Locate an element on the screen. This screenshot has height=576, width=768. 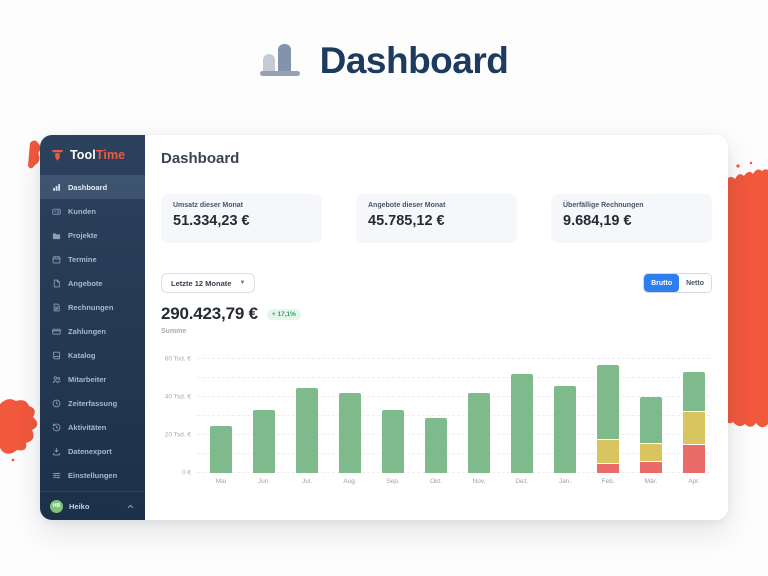
users-icon is located at coordinates (56, 379).